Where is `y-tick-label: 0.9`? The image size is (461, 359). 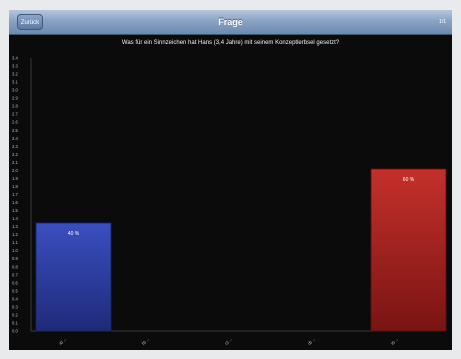
y-tick-label: 0.9 is located at coordinates (15, 258).